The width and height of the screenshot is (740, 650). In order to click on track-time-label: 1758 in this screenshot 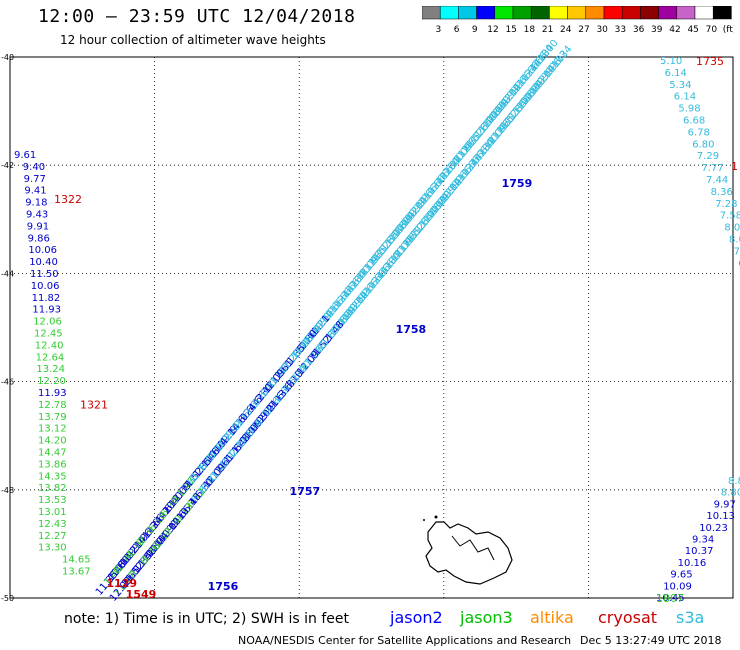, I will do `click(411, 329)`.